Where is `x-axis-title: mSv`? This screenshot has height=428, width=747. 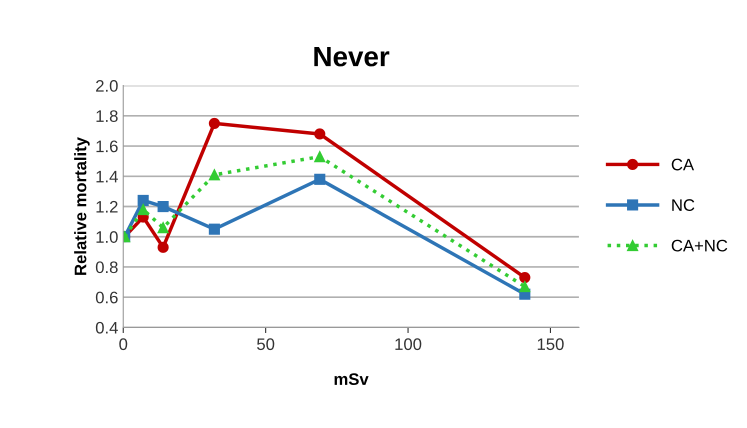 x-axis-title: mSv is located at coordinates (351, 379).